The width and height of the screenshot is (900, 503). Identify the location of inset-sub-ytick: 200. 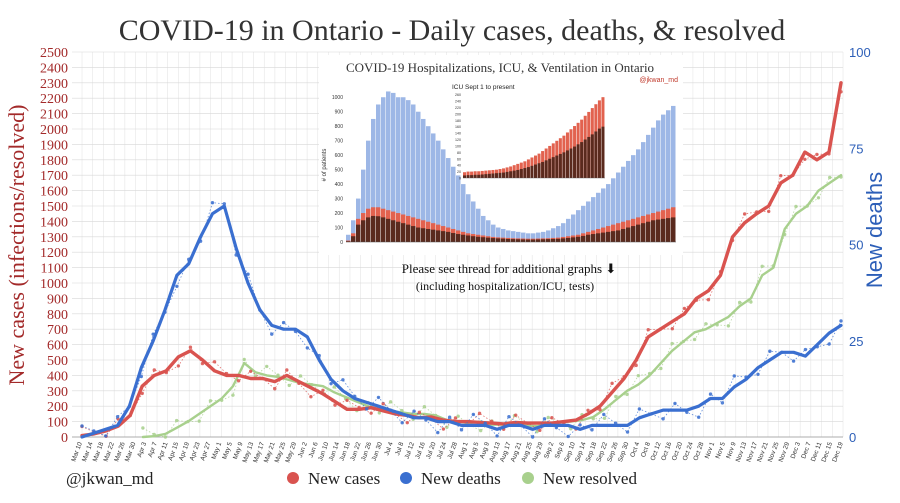
(458, 114).